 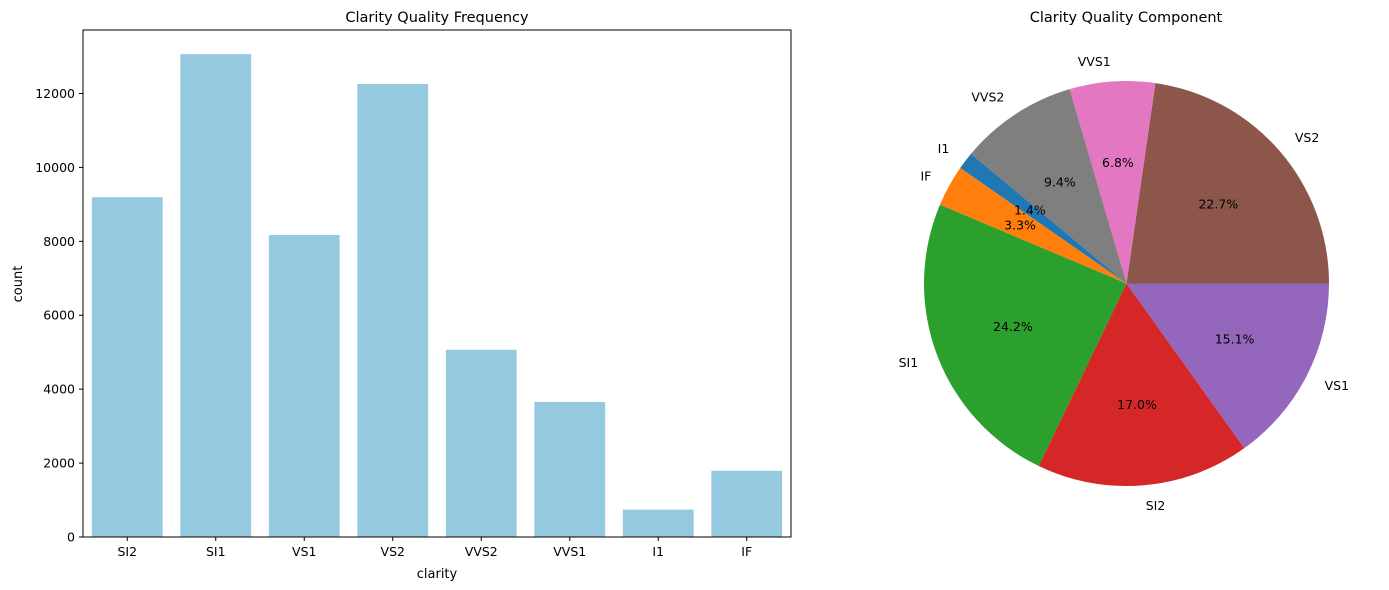 I want to click on pie-label: SI2, so click(x=1156, y=505).